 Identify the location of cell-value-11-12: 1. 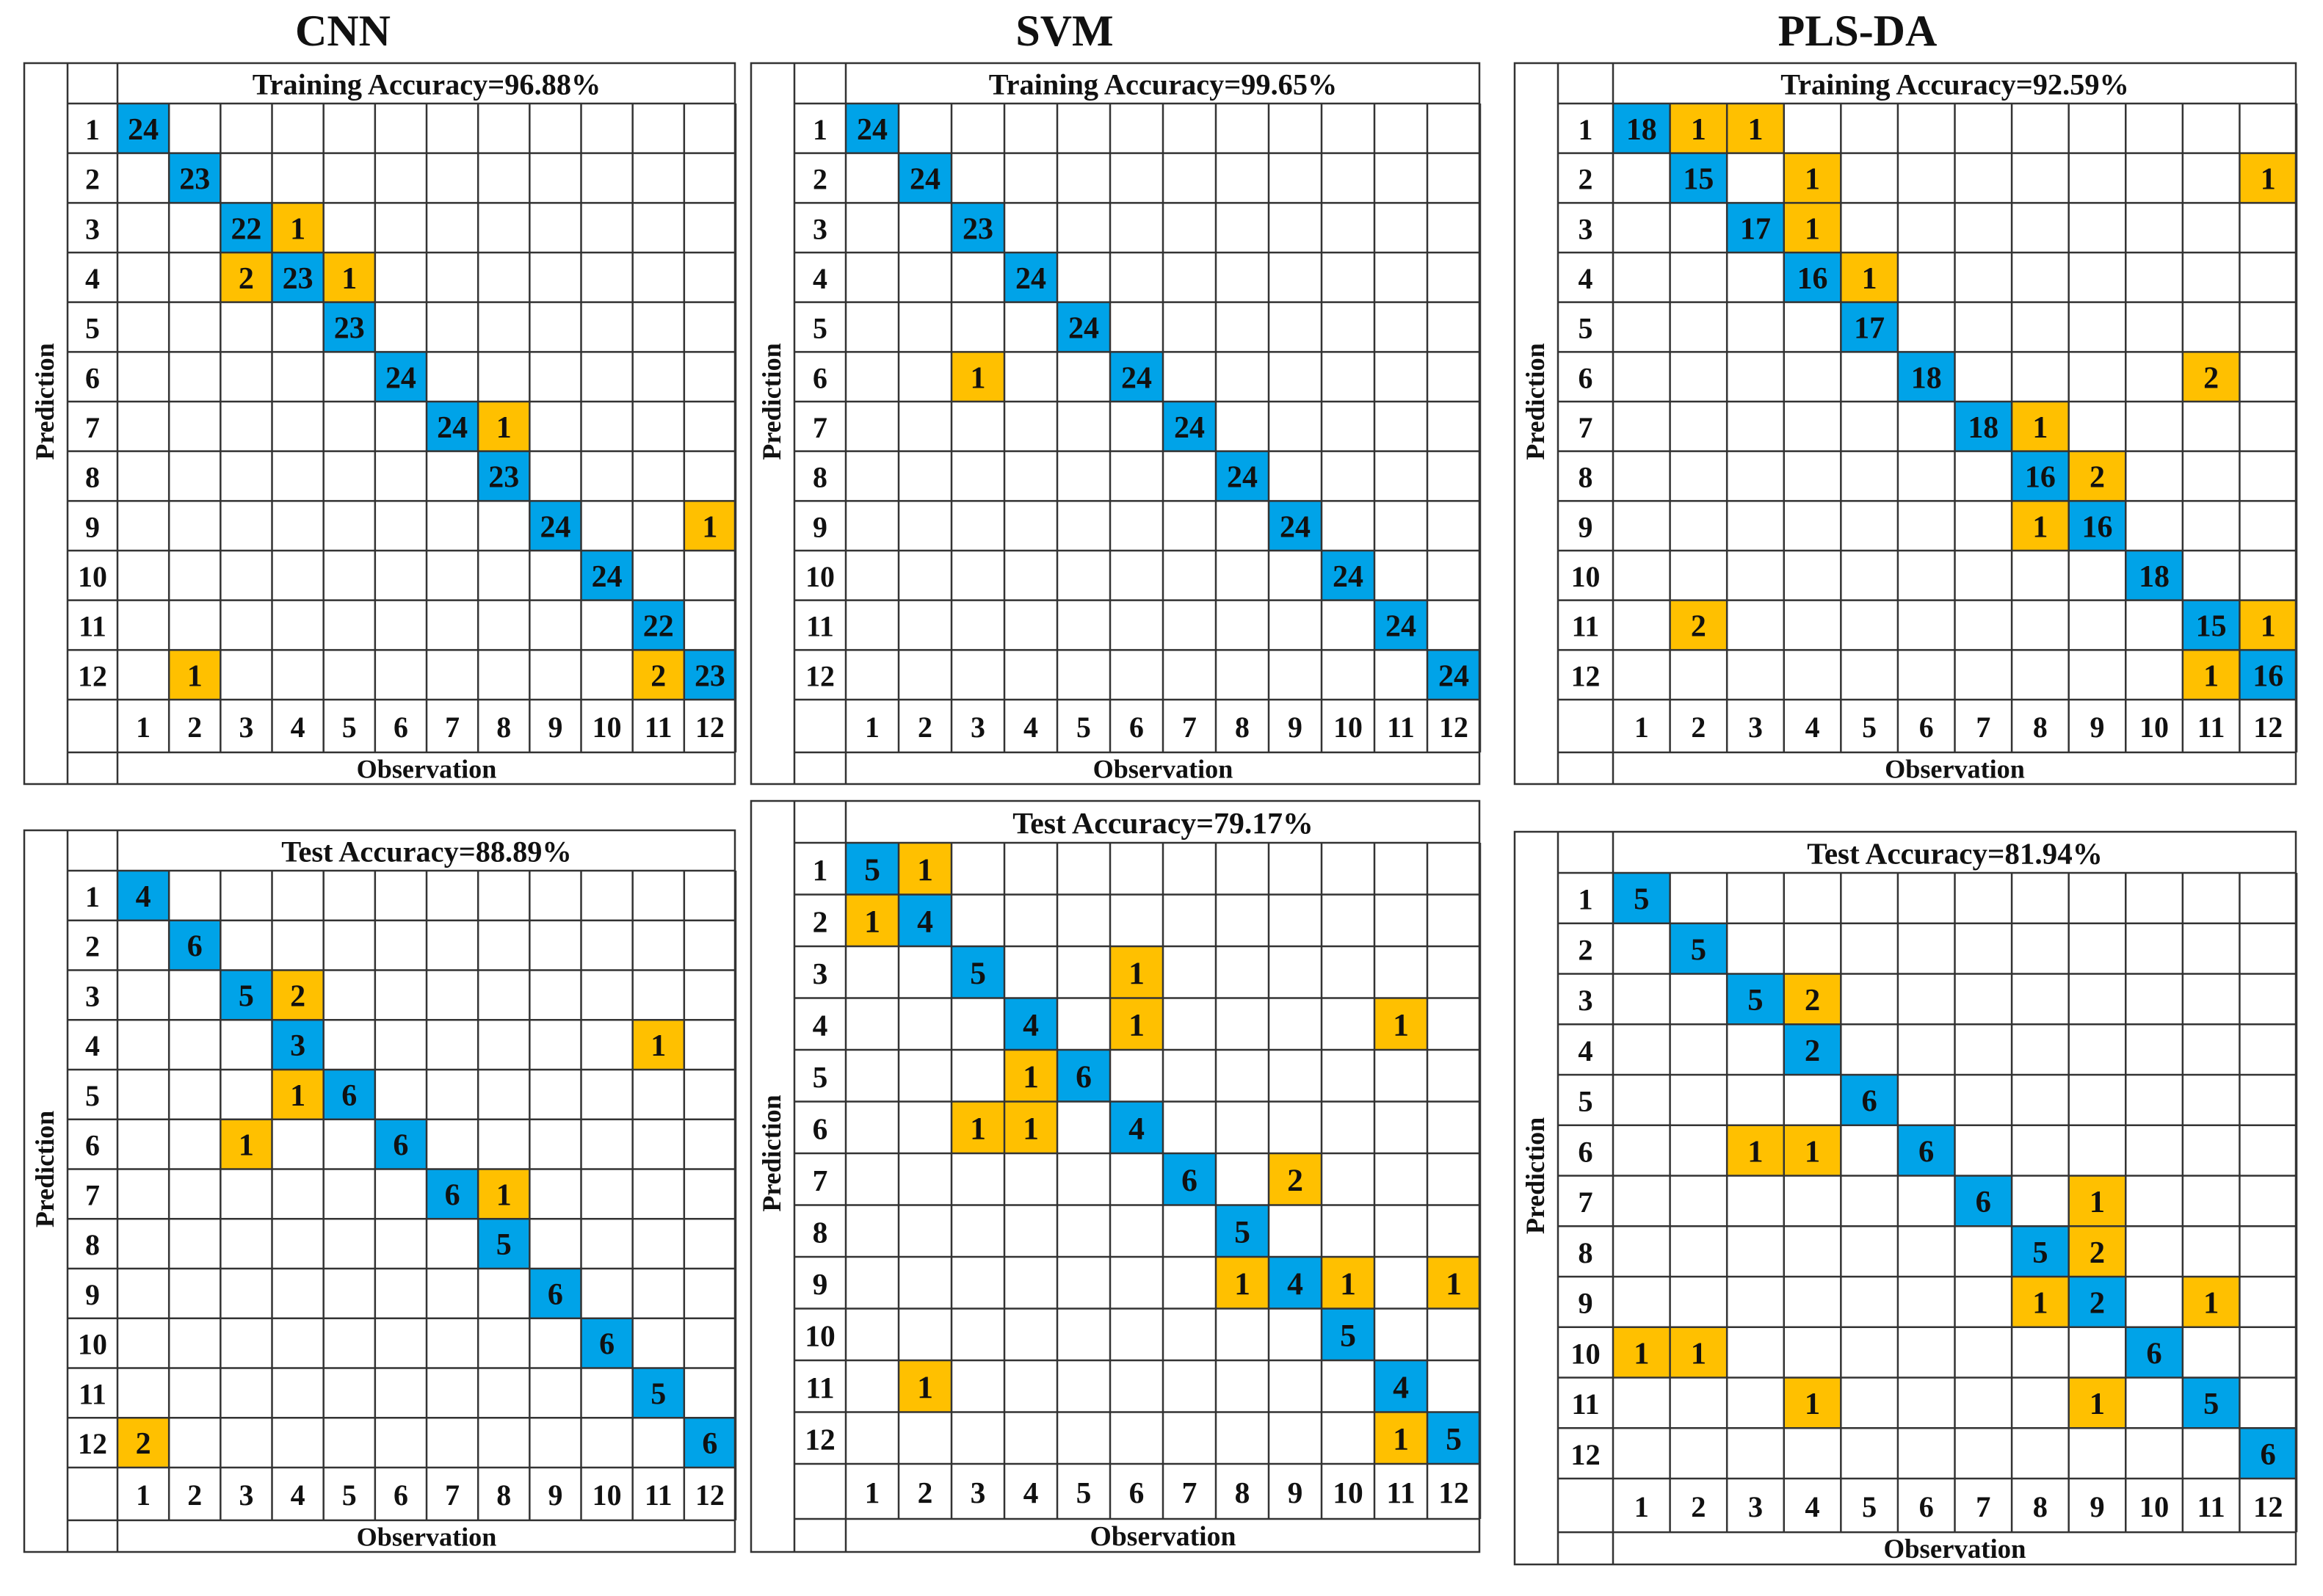
(2268, 627).